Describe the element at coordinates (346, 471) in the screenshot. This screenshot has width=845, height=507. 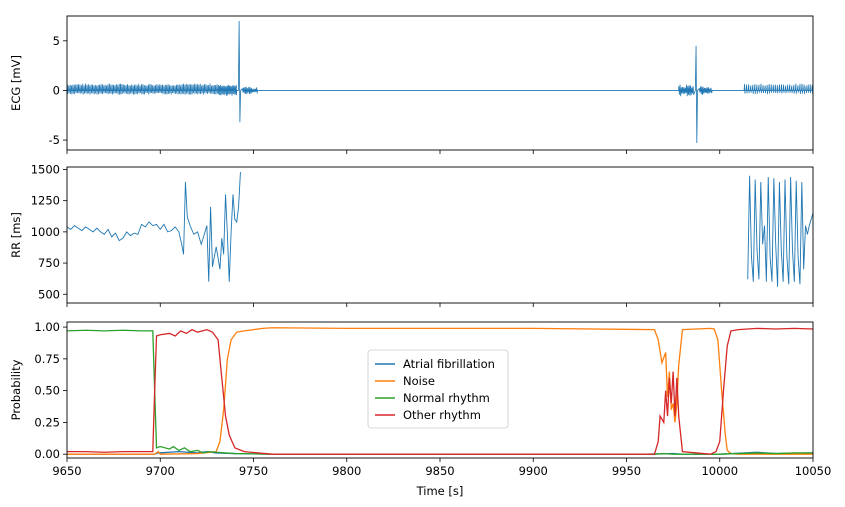
I see `x-tick-label: 9800` at that location.